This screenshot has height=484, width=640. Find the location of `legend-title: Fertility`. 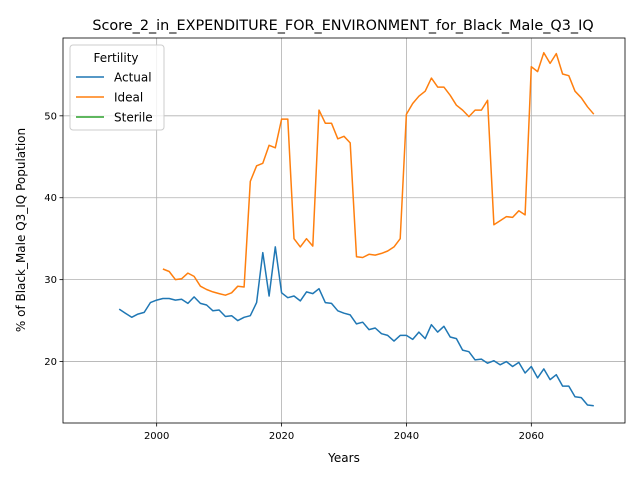

legend-title: Fertility is located at coordinates (115, 58).